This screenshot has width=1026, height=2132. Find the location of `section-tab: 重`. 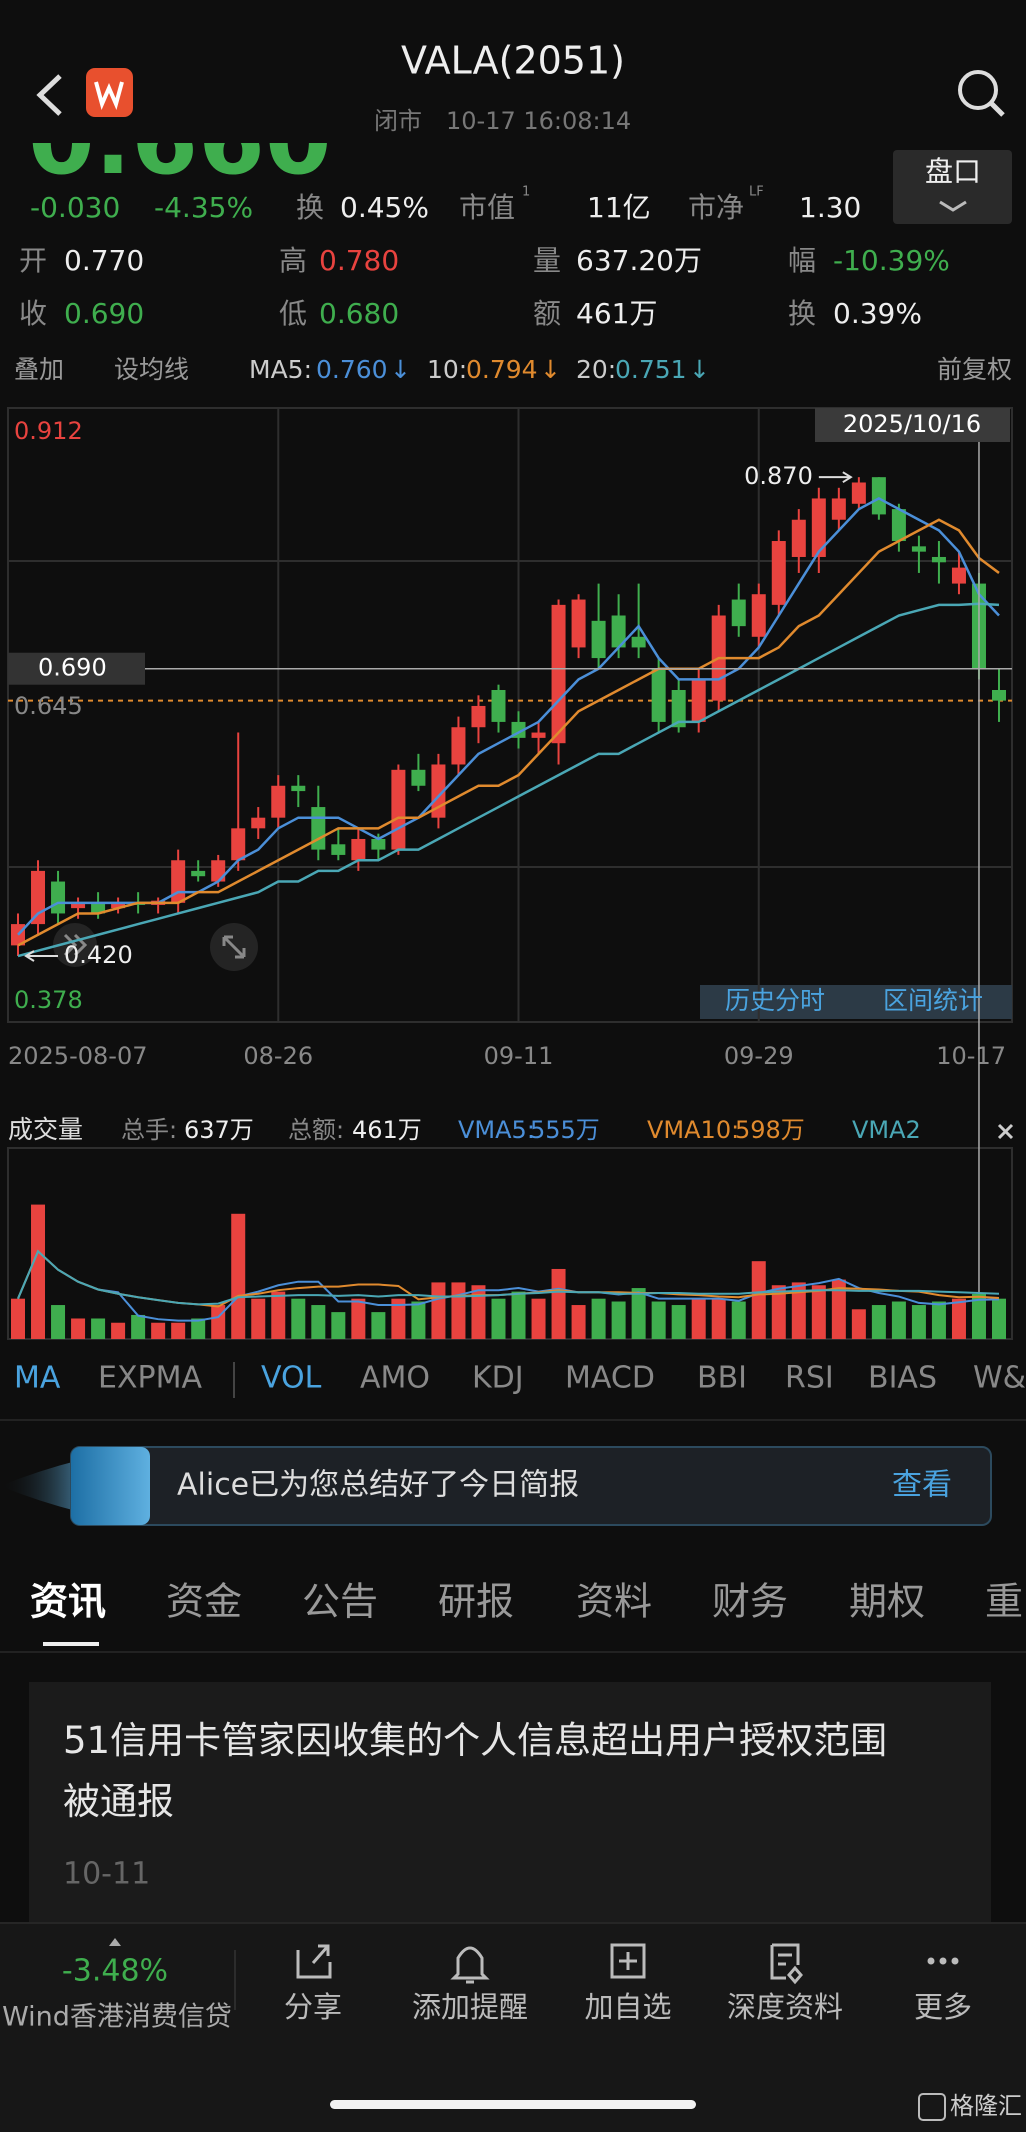

section-tab: 重 is located at coordinates (1004, 1602).